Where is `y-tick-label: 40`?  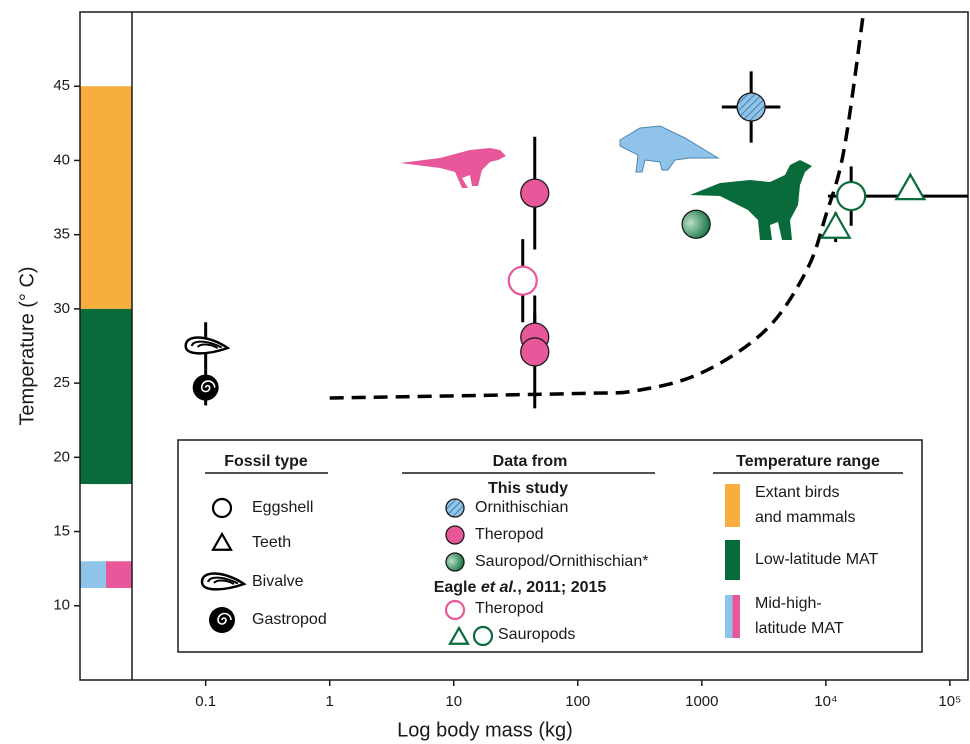 y-tick-label: 40 is located at coordinates (61, 159).